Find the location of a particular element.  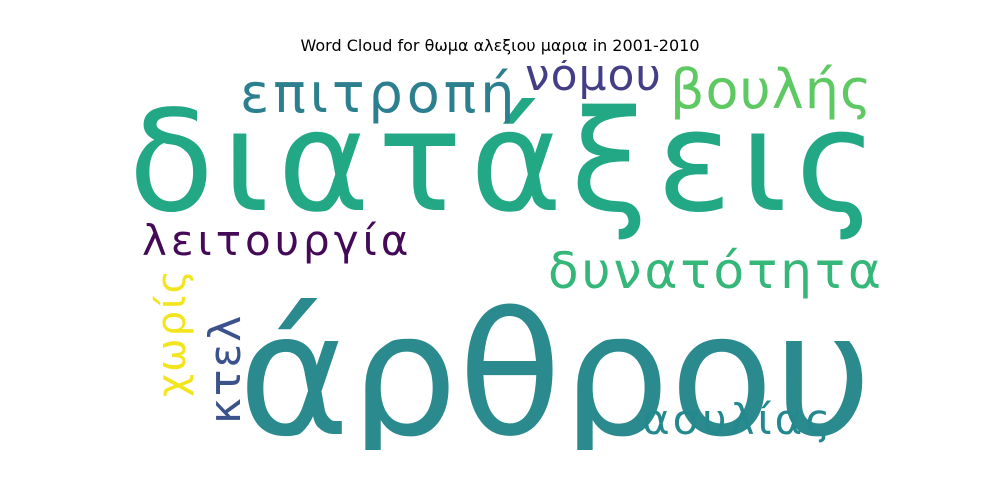

word-choris: χωρίς is located at coordinates (172, 332).